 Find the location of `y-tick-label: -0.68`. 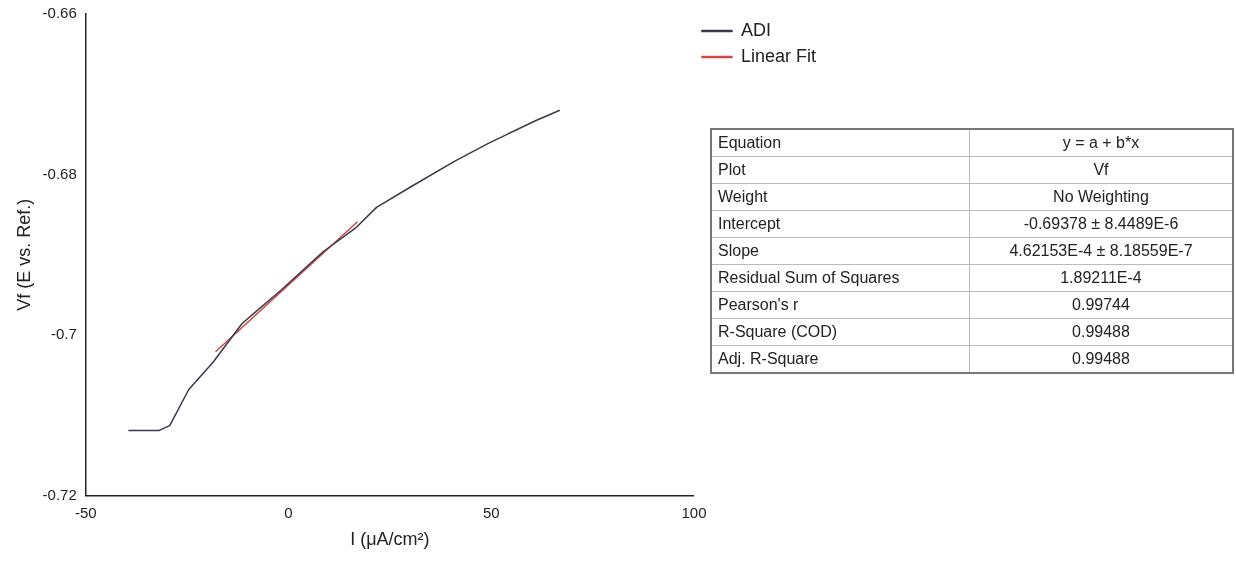

y-tick-label: -0.68 is located at coordinates (59, 173).